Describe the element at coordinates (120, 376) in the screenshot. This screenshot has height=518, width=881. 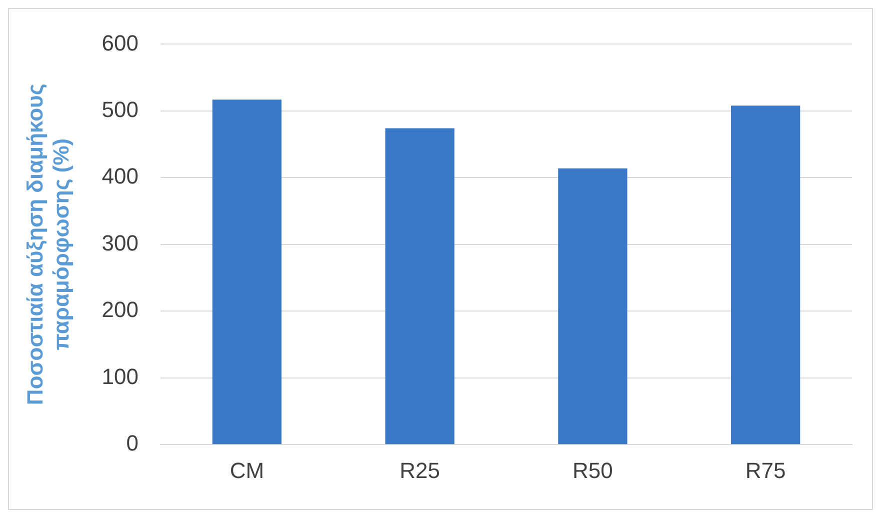
I see `y-tick-label: 100` at that location.